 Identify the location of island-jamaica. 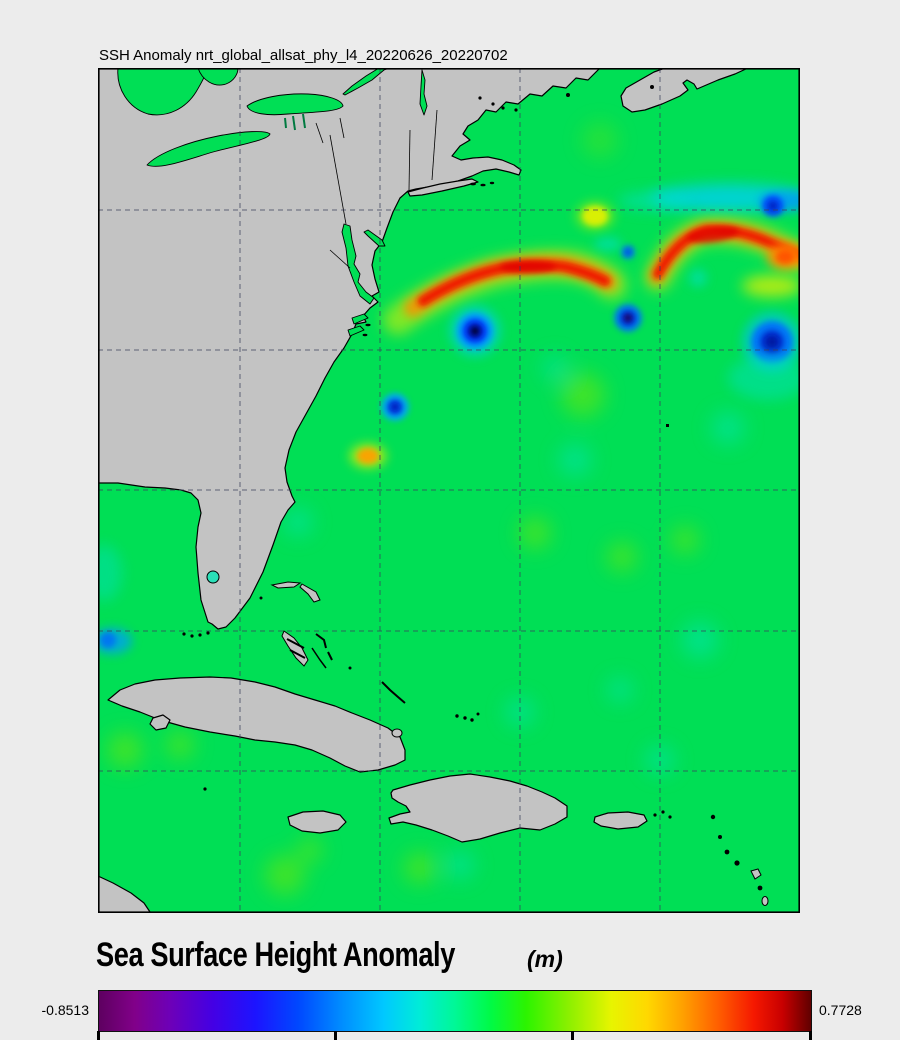
(317, 822).